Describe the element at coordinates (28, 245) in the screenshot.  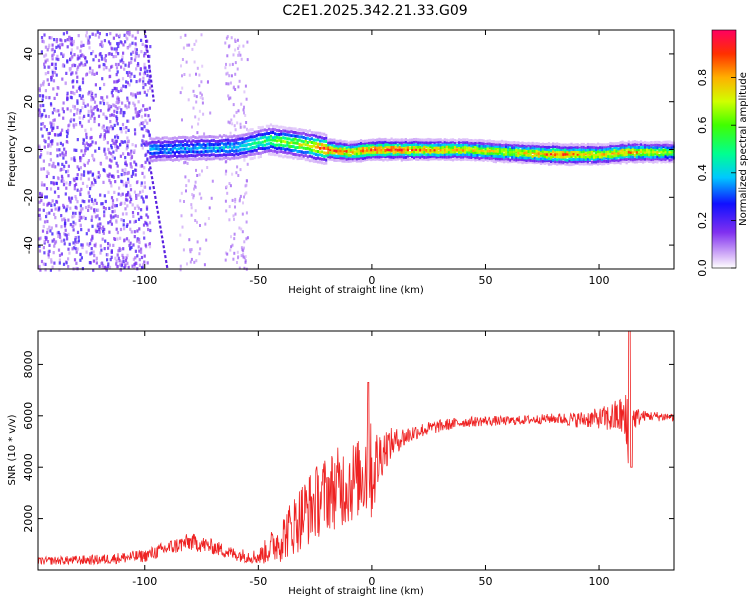
I see `spectrogram-y-tick-label: -40` at that location.